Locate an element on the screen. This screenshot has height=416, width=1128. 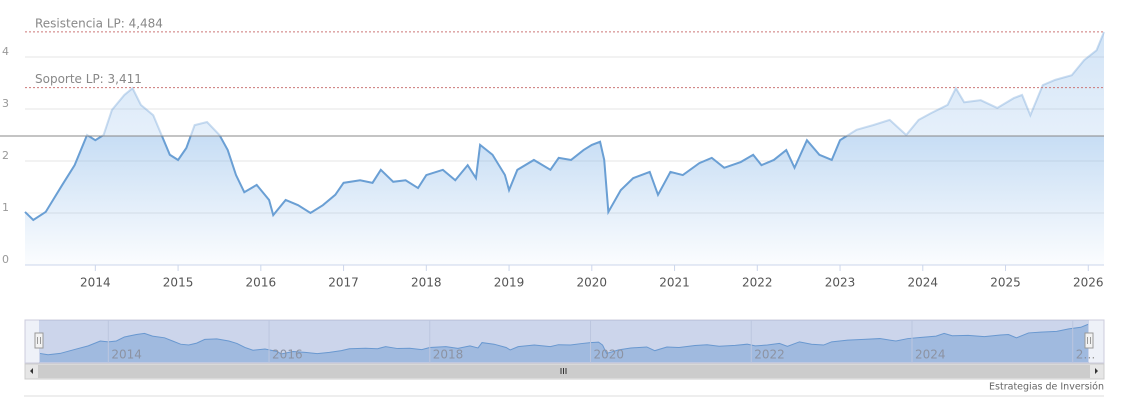
y-tick-label: 1 is located at coordinates (5, 207).